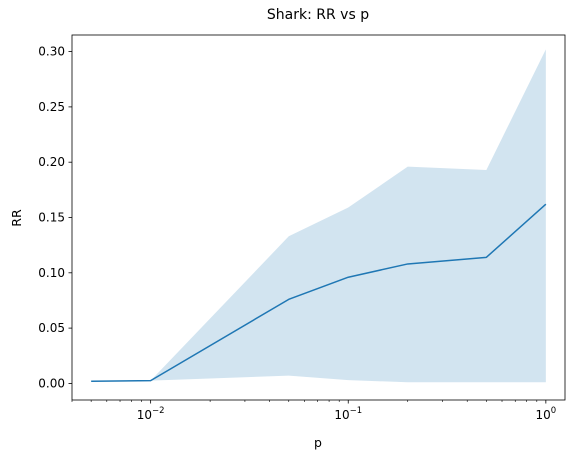 The image size is (576, 459). What do you see at coordinates (51, 328) in the screenshot?
I see `y-tick-label: 0.05` at bounding box center [51, 328].